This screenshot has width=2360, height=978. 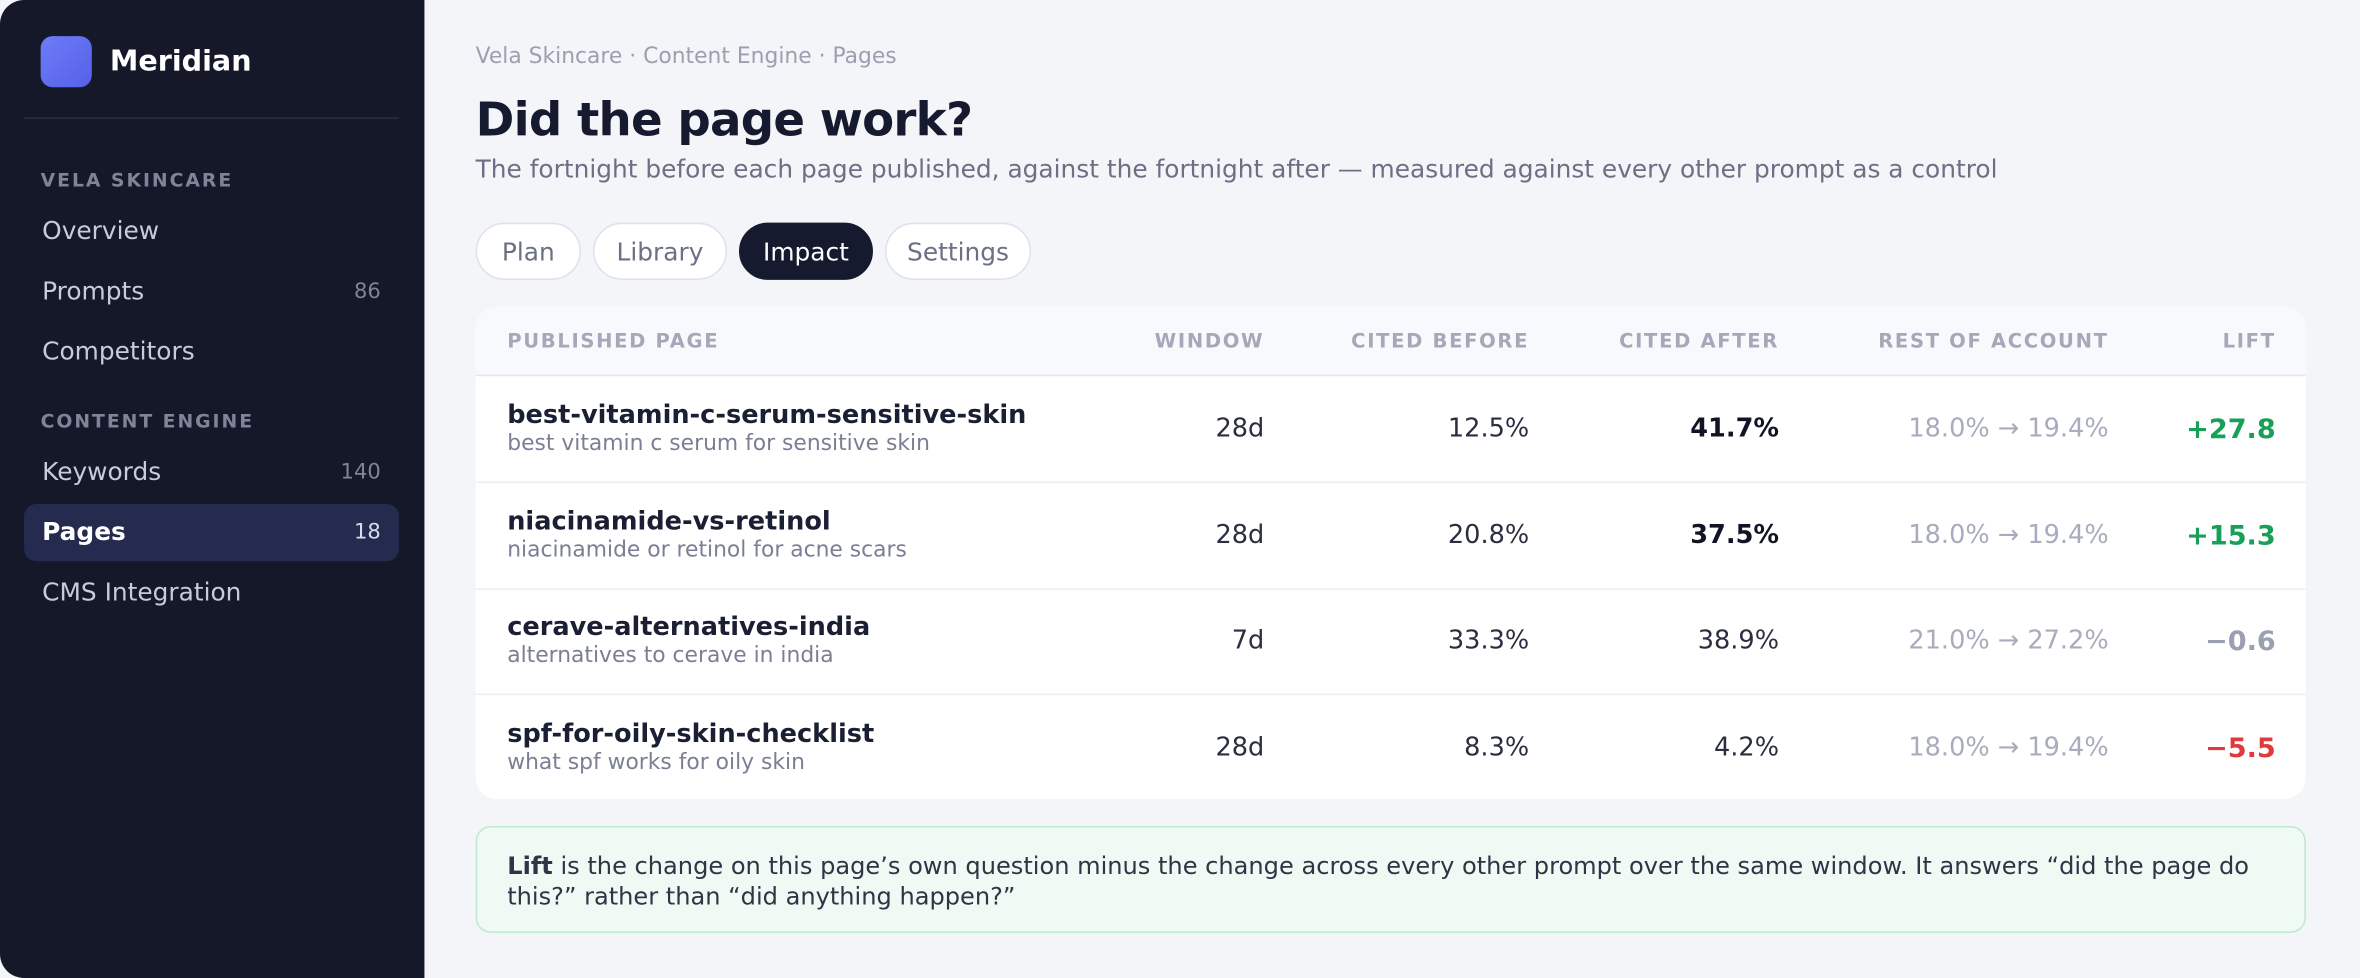 What do you see at coordinates (670, 656) in the screenshot?
I see `page-query: alternatives to cerave in india` at bounding box center [670, 656].